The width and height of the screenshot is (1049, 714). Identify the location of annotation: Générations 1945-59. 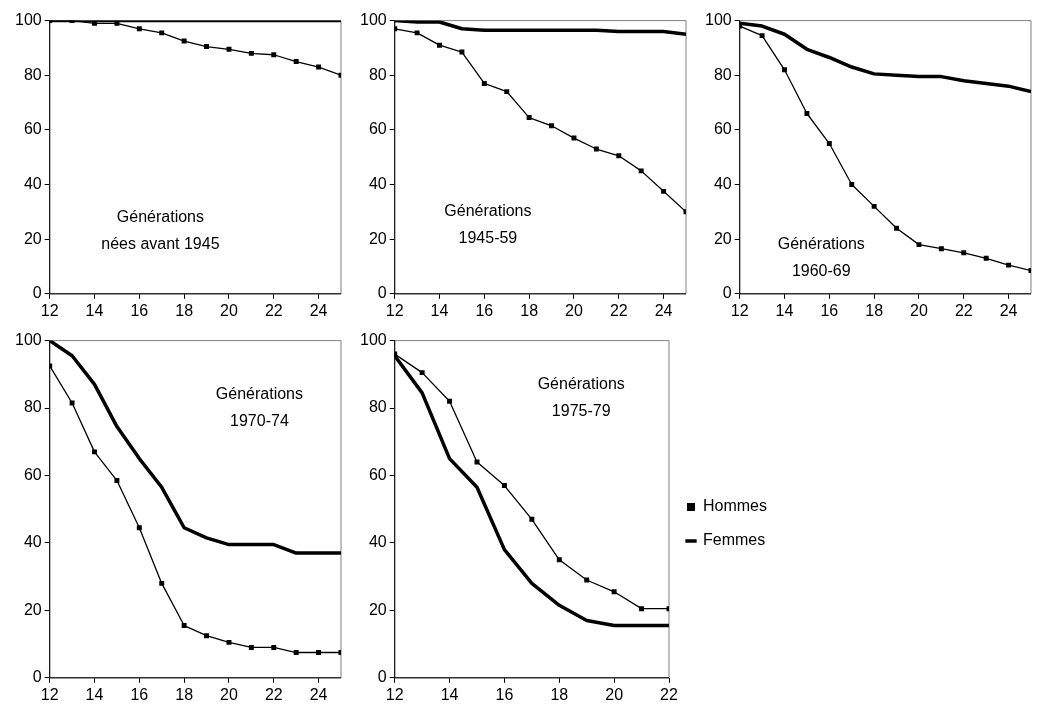
(488, 224).